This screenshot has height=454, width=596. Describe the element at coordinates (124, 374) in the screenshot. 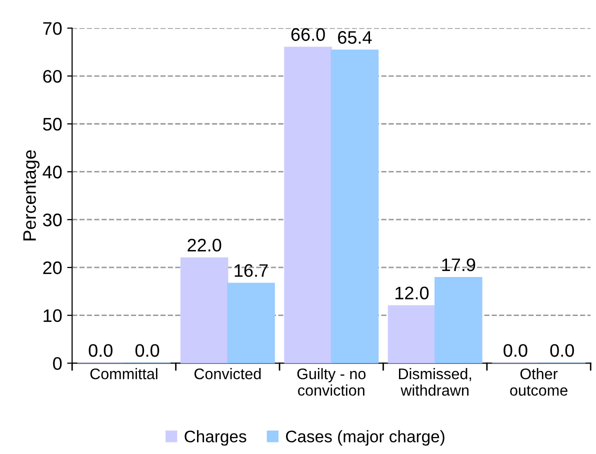

I see `x-tick-label: Committal` at that location.